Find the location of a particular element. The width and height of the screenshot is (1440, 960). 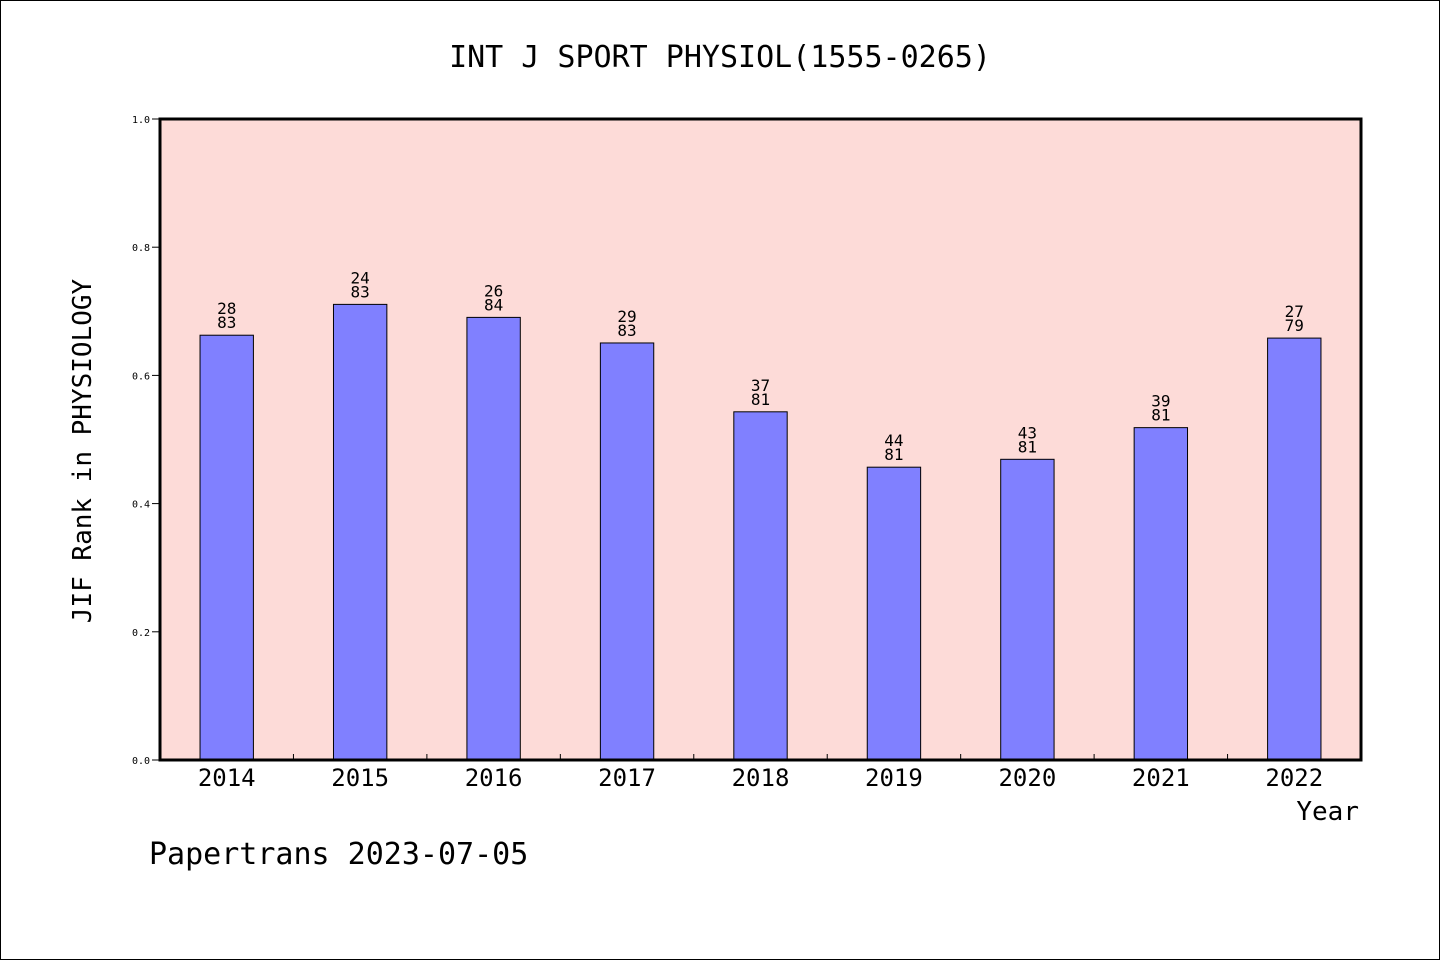

x-tick-label: 2018 is located at coordinates (761, 778).